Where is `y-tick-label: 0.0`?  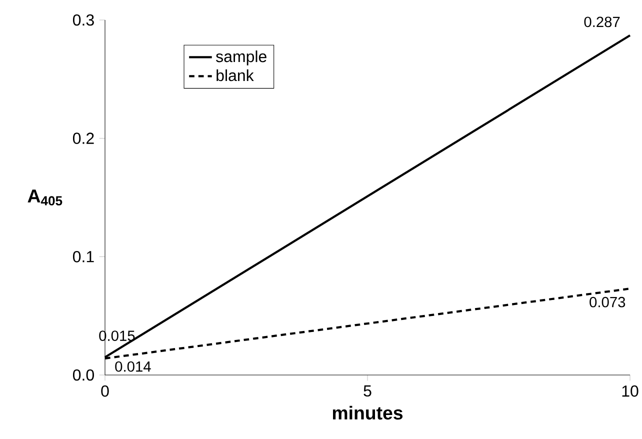 y-tick-label: 0.0 is located at coordinates (83, 375).